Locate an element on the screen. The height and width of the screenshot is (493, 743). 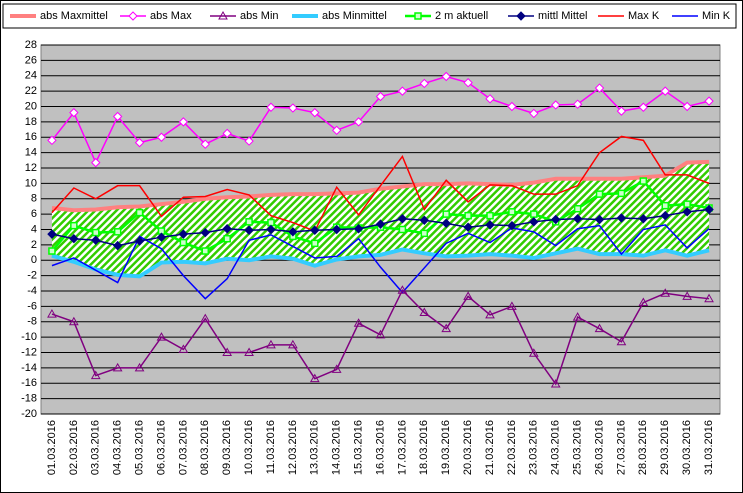
x-tick-label: 15.03.2016 is located at coordinates (359, 447).